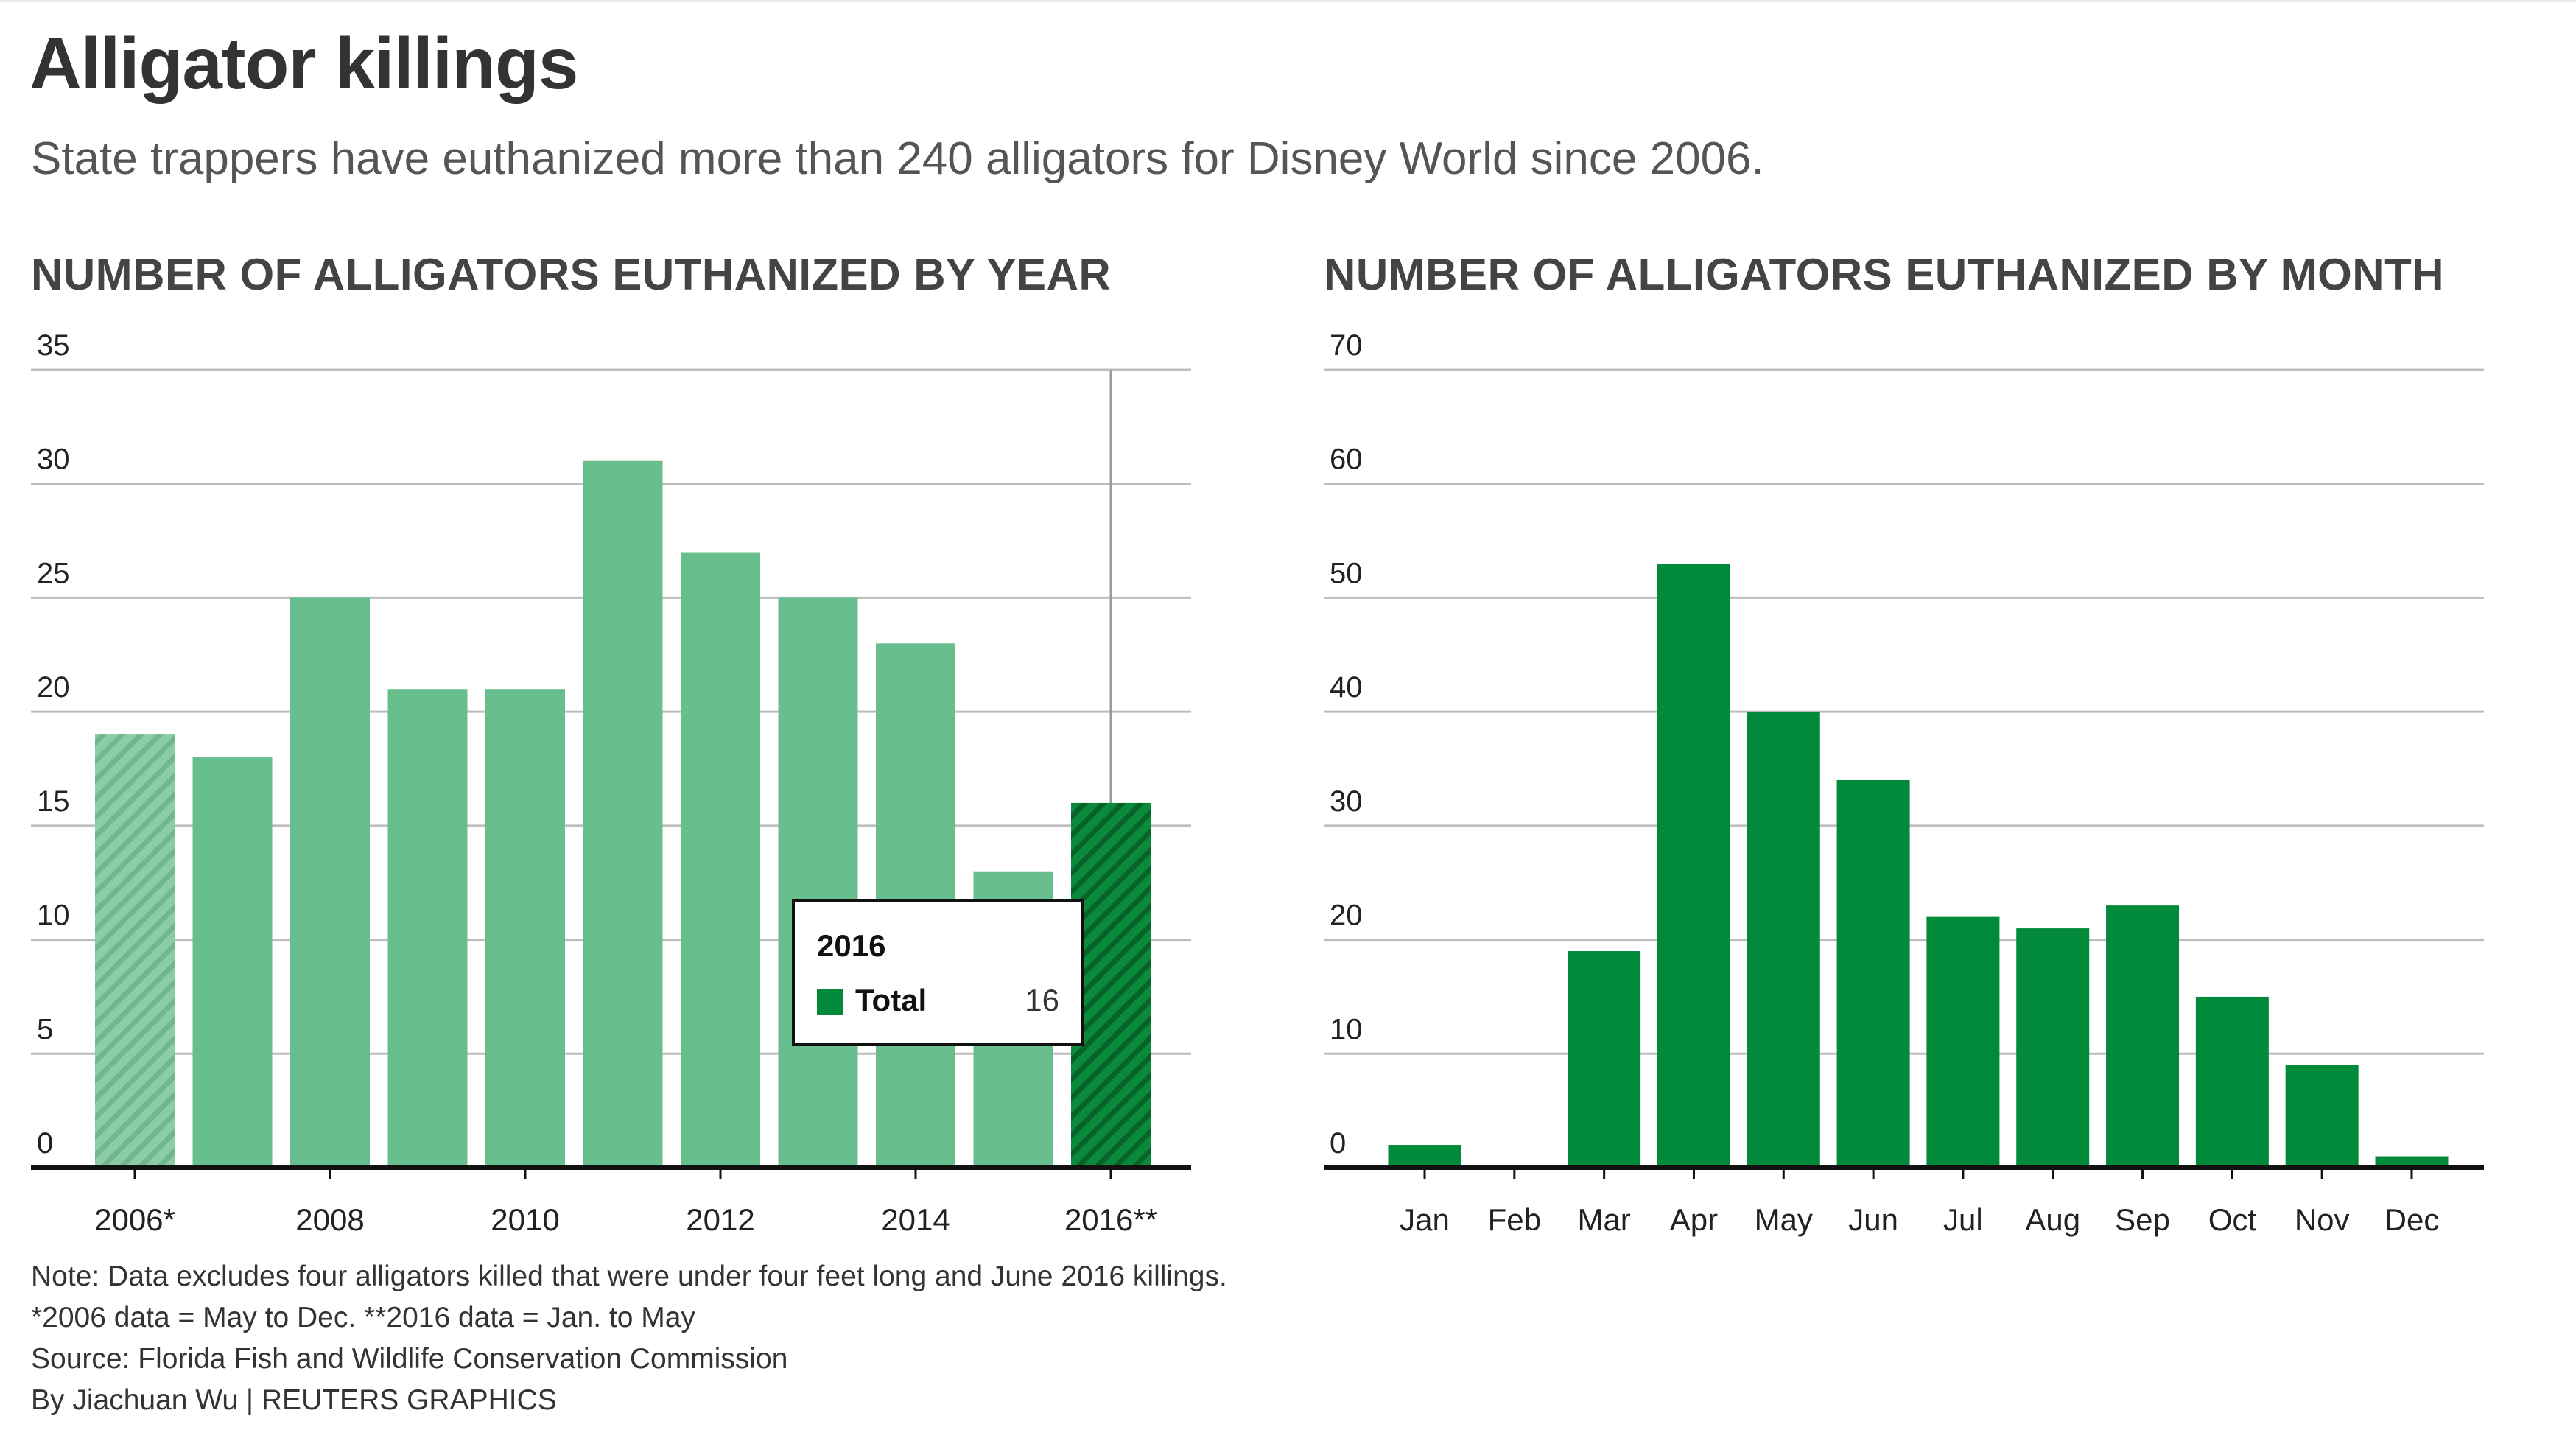 Image resolution: width=2576 pixels, height=1441 pixels. What do you see at coordinates (891, 1000) in the screenshot?
I see `tooltip-series-label: Total` at bounding box center [891, 1000].